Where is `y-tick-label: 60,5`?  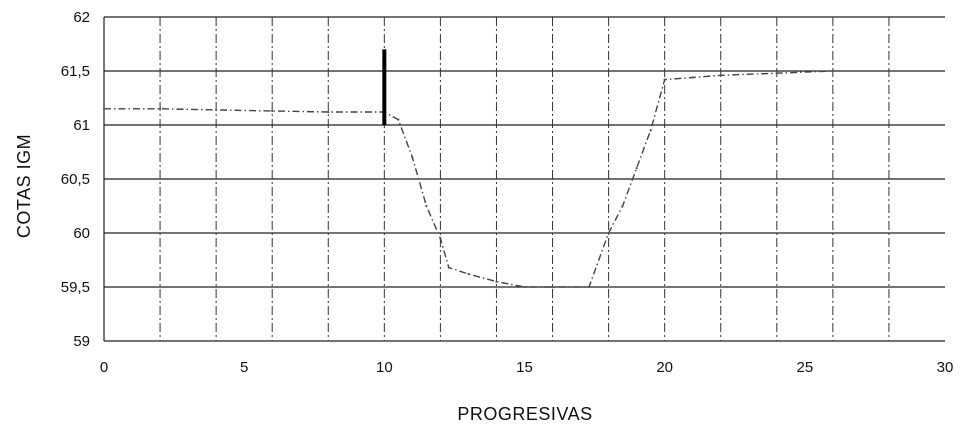 y-tick-label: 60,5 is located at coordinates (75, 179).